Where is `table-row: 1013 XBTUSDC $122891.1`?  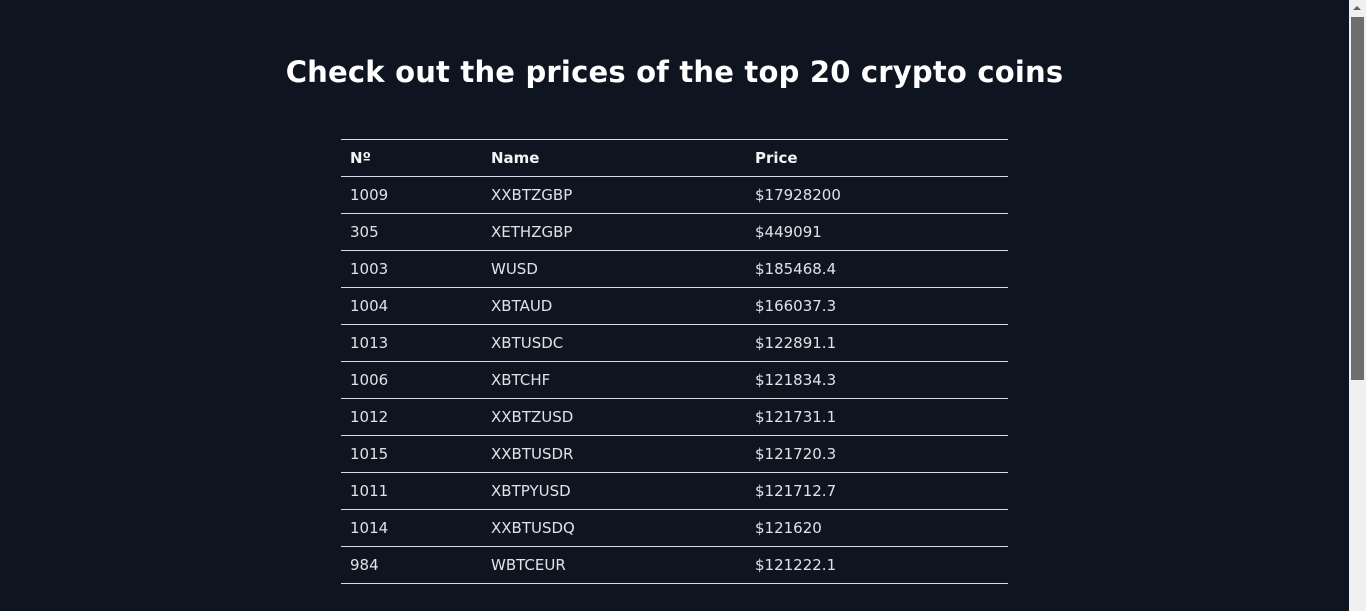
table-row: 1013 XBTUSDC $122891.1 is located at coordinates (674, 343).